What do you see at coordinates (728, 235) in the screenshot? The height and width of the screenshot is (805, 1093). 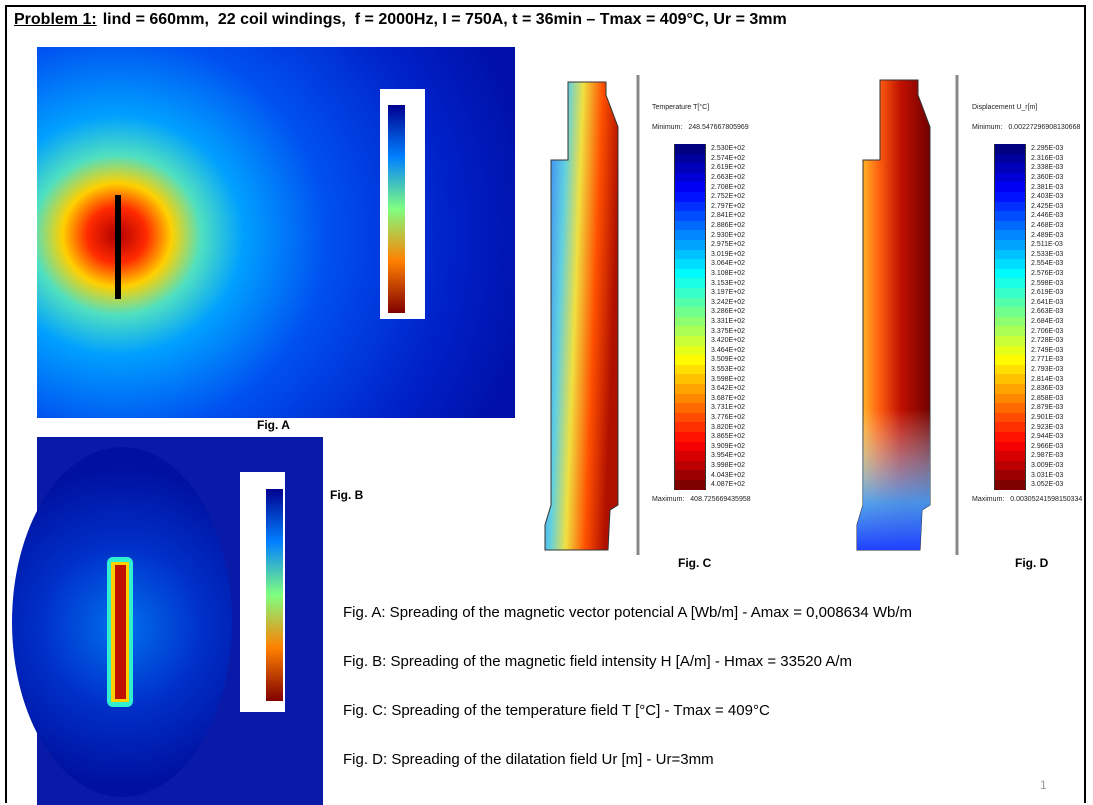 I see `legend-label: 2.930E+02` at bounding box center [728, 235].